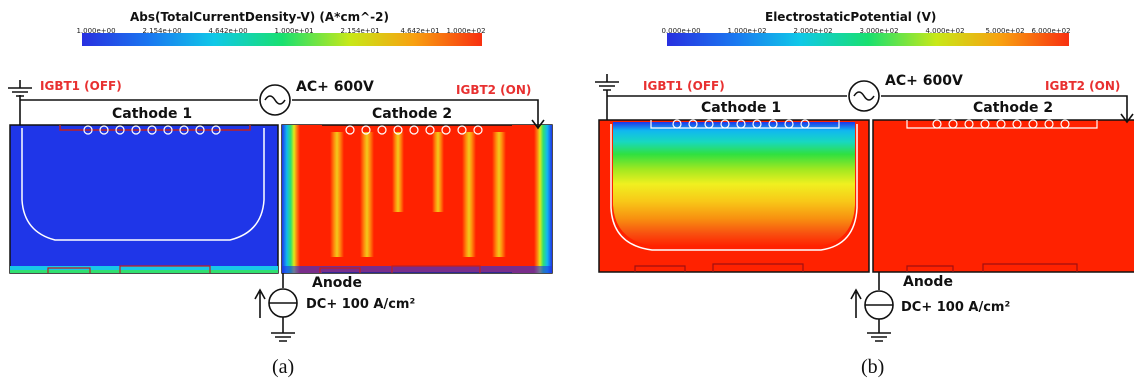  I want to click on current-edge-left-a, so click(302, 199).